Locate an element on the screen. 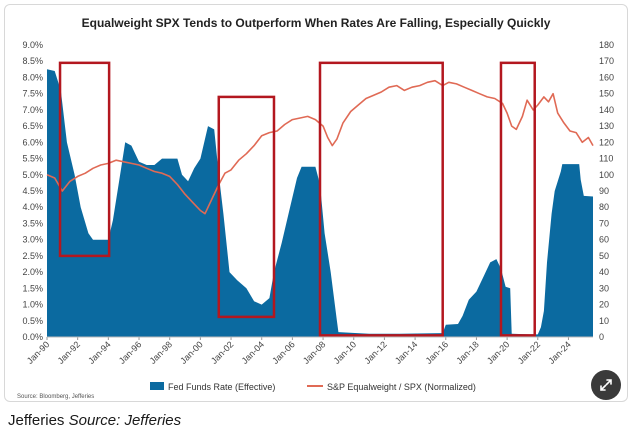 The height and width of the screenshot is (436, 634). legend-swatch-fed-funds is located at coordinates (157, 386).